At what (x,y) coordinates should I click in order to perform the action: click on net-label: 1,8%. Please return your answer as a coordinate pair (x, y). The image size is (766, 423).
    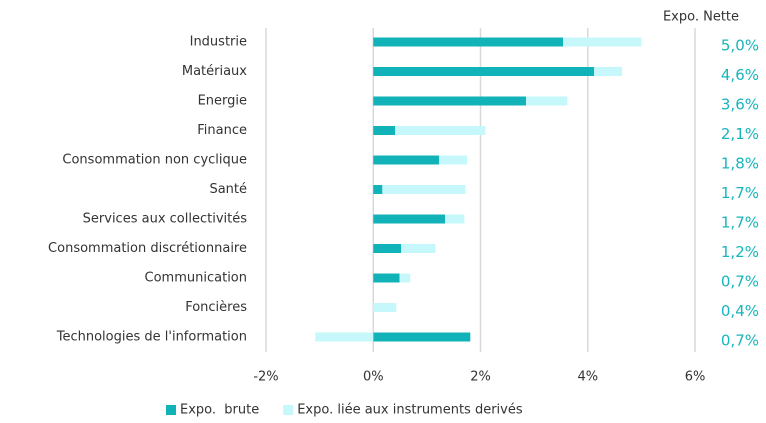
    Looking at the image, I should click on (740, 164).